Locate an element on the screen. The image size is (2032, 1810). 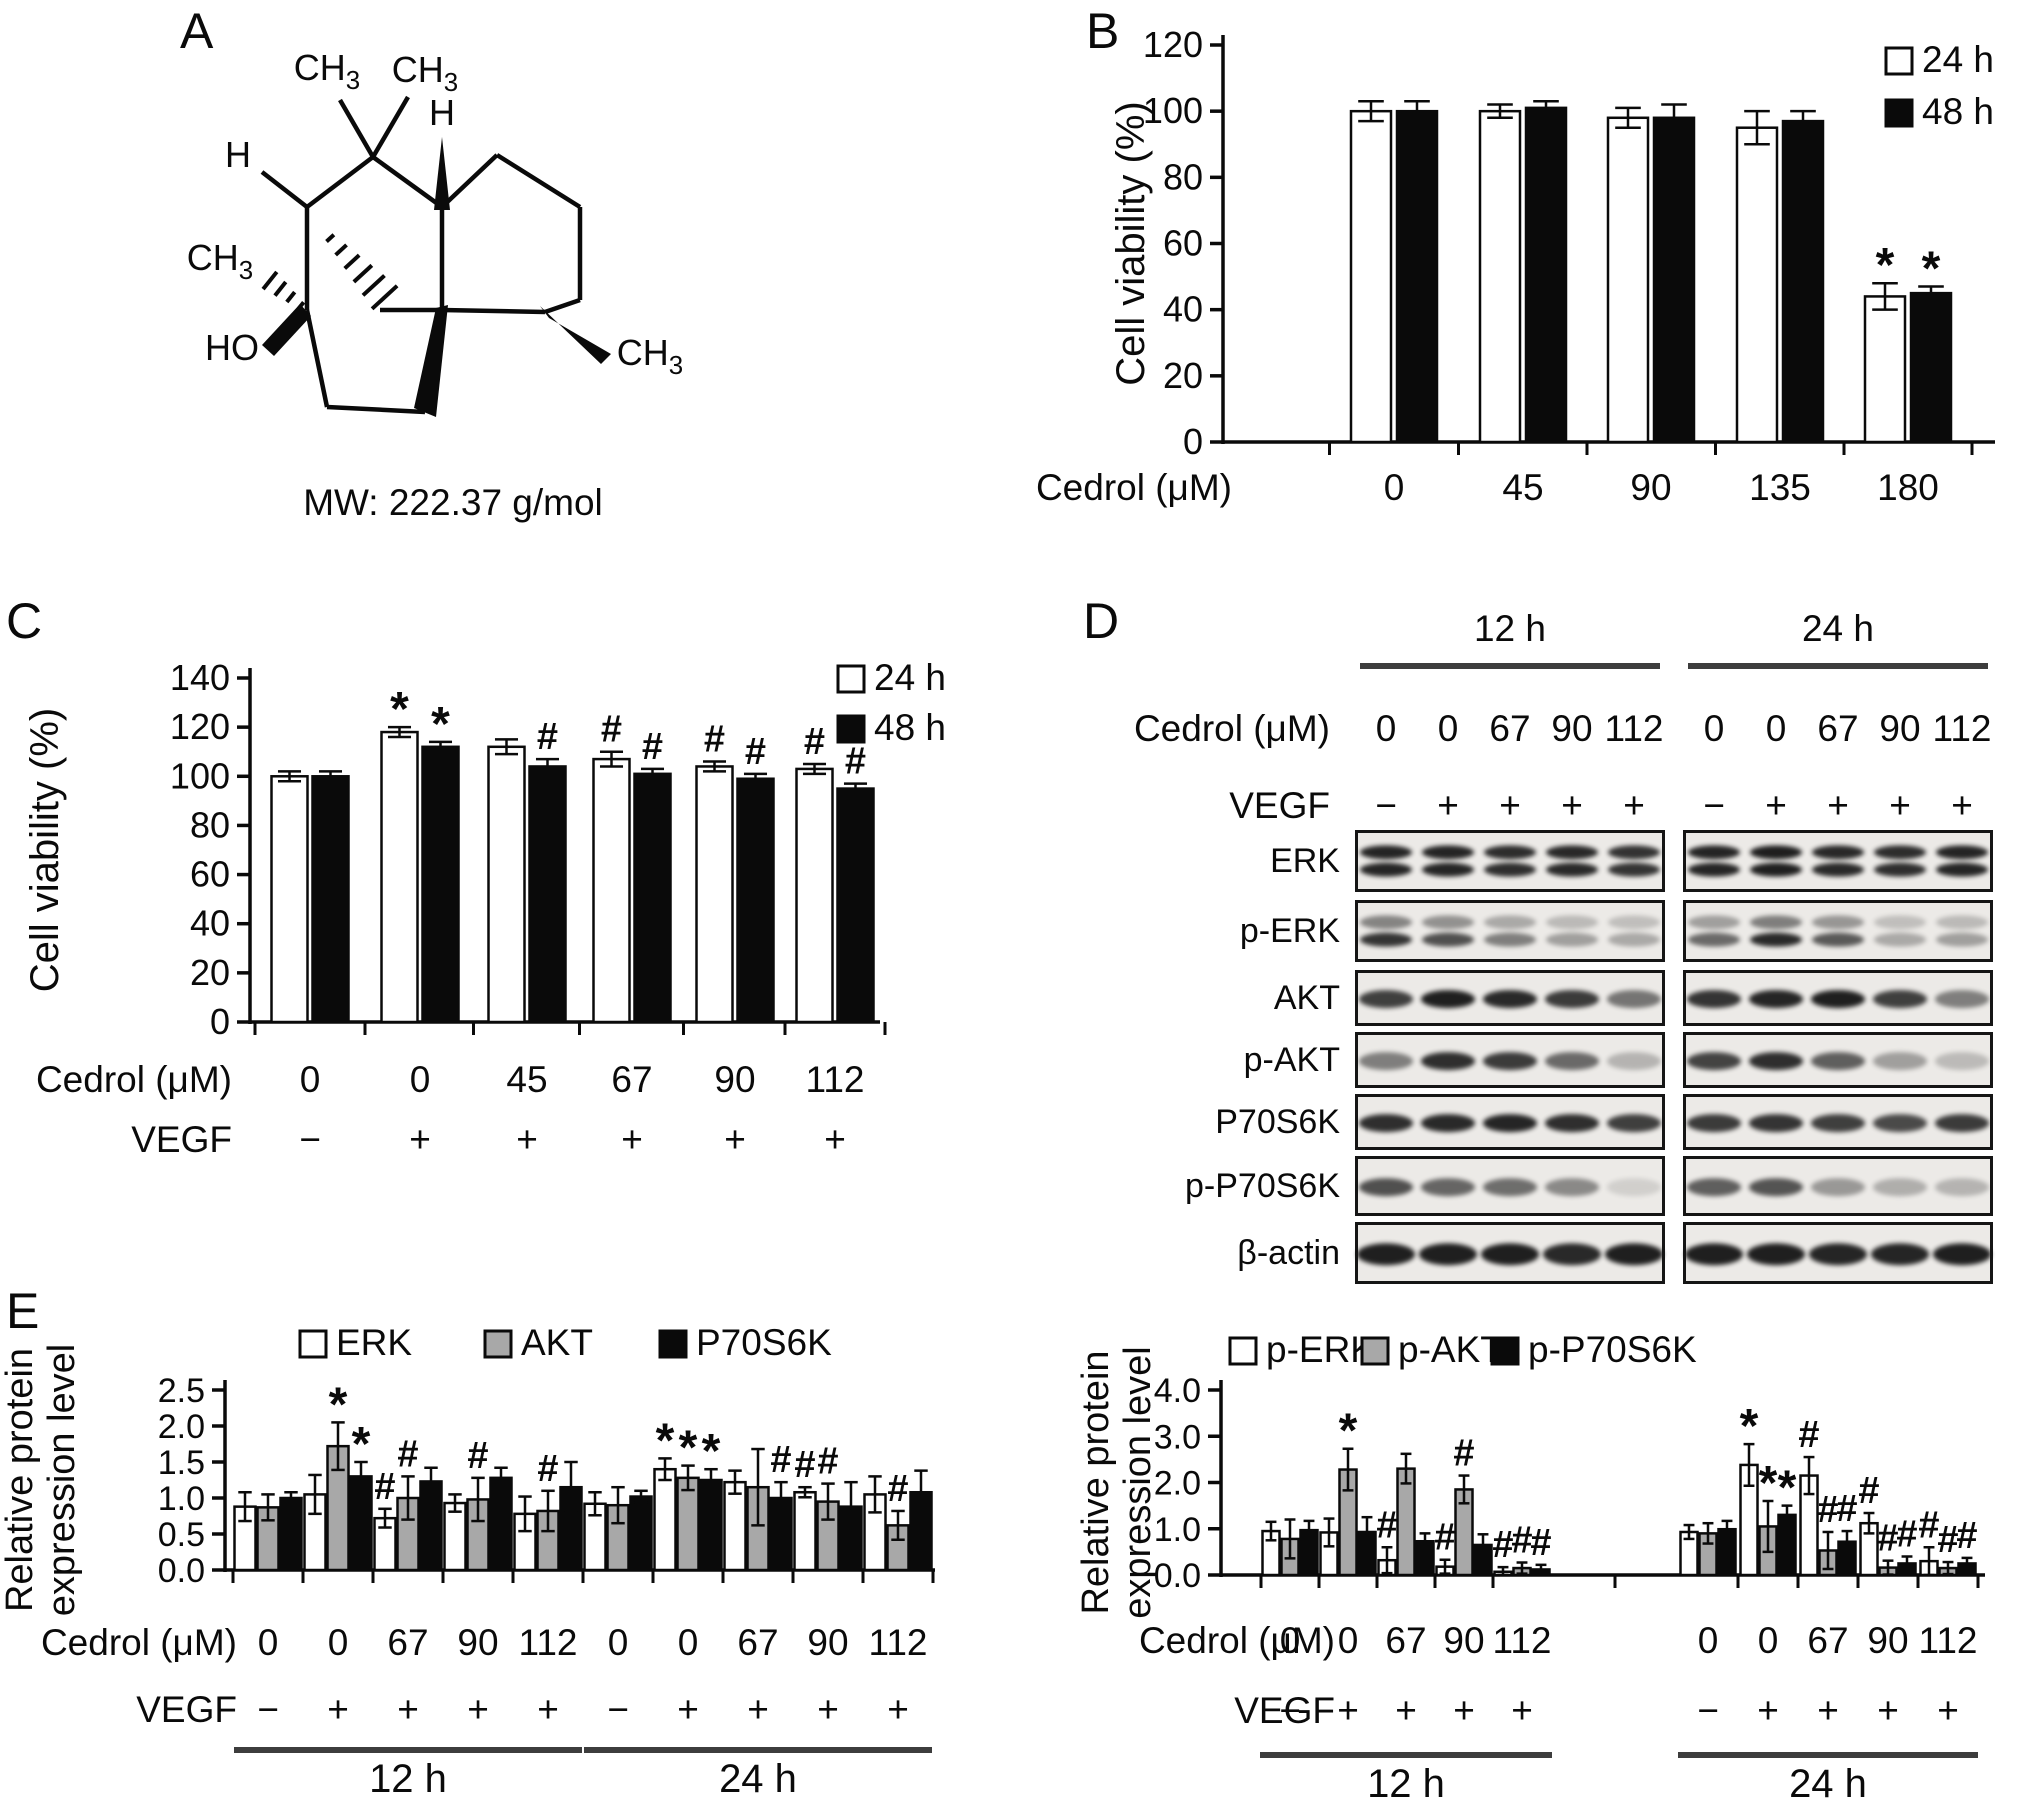
y-tick-label: 40 is located at coordinates (210, 923).